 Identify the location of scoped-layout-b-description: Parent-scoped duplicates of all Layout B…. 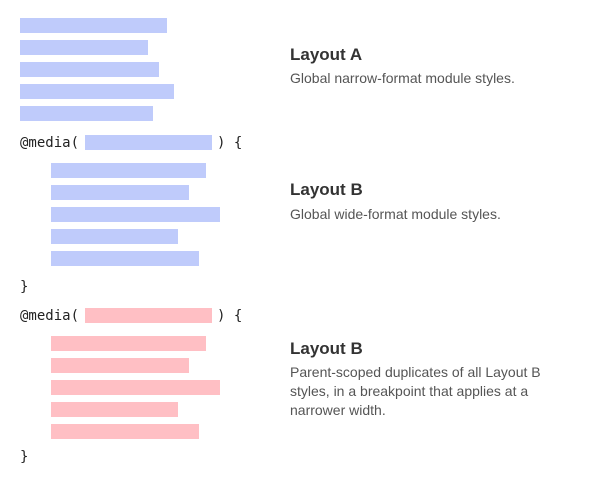
(415, 391).